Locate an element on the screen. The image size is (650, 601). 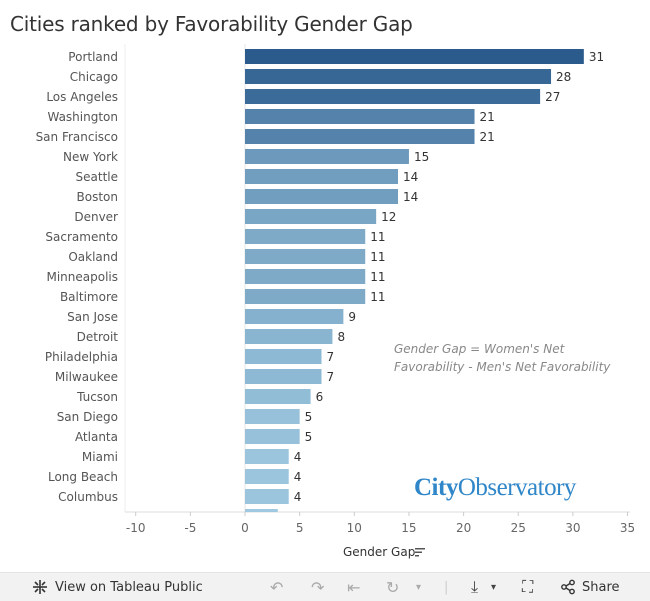
bar-san-diego is located at coordinates (272, 416).